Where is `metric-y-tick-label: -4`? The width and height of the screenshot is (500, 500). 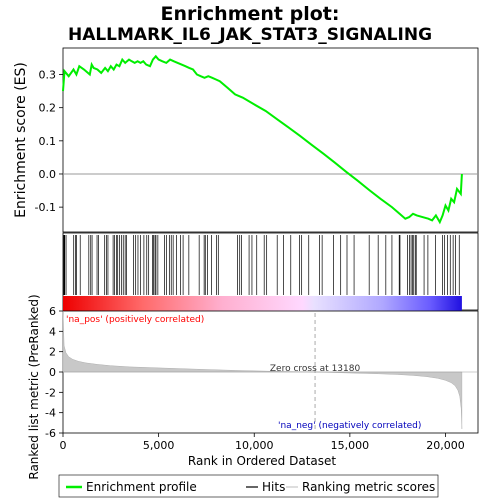
metric-y-tick-label: -4 is located at coordinates (50, 413).